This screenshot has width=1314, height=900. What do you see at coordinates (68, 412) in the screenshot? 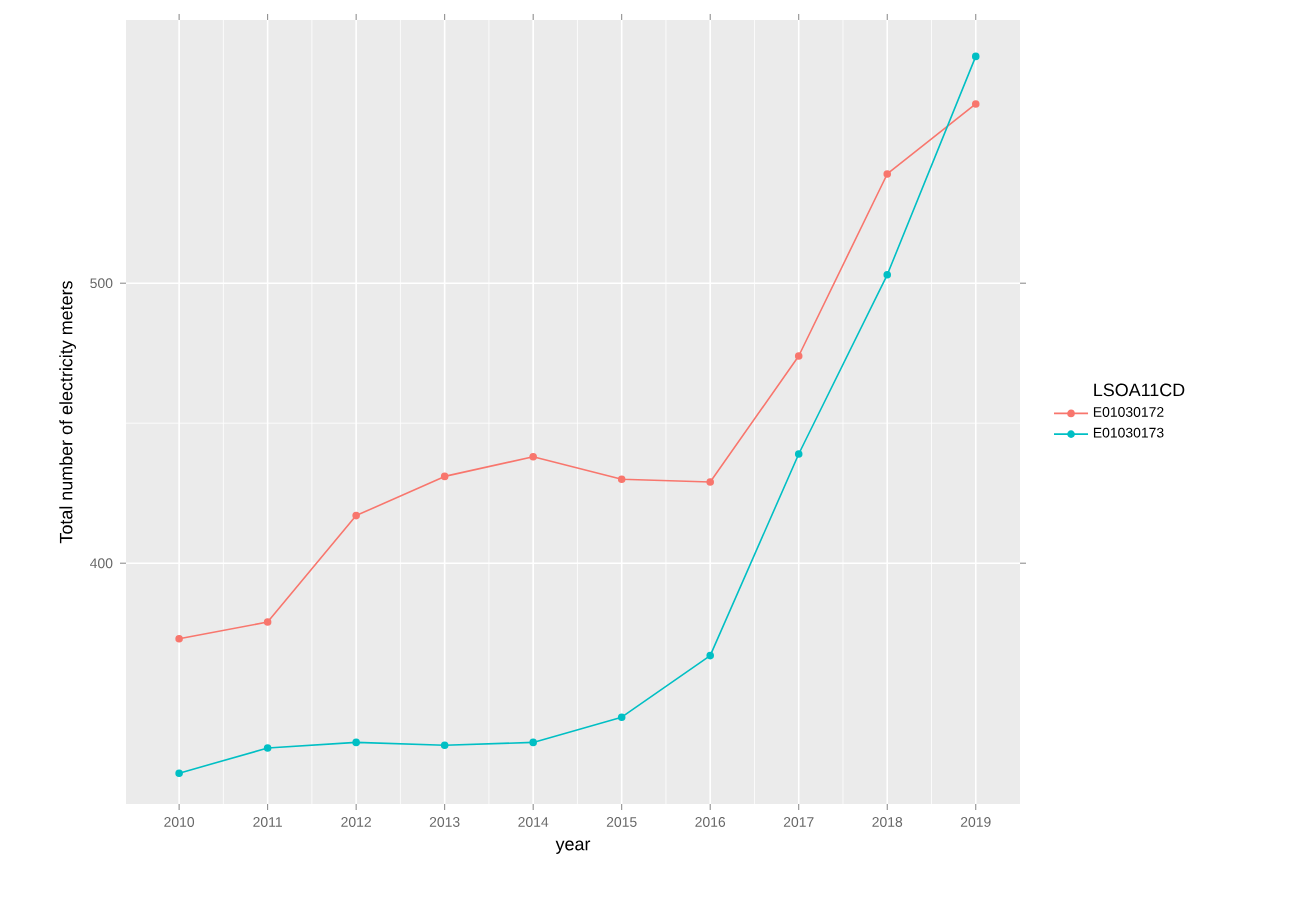
I see `y-axis-title: Total number of electricity meters` at bounding box center [68, 412].